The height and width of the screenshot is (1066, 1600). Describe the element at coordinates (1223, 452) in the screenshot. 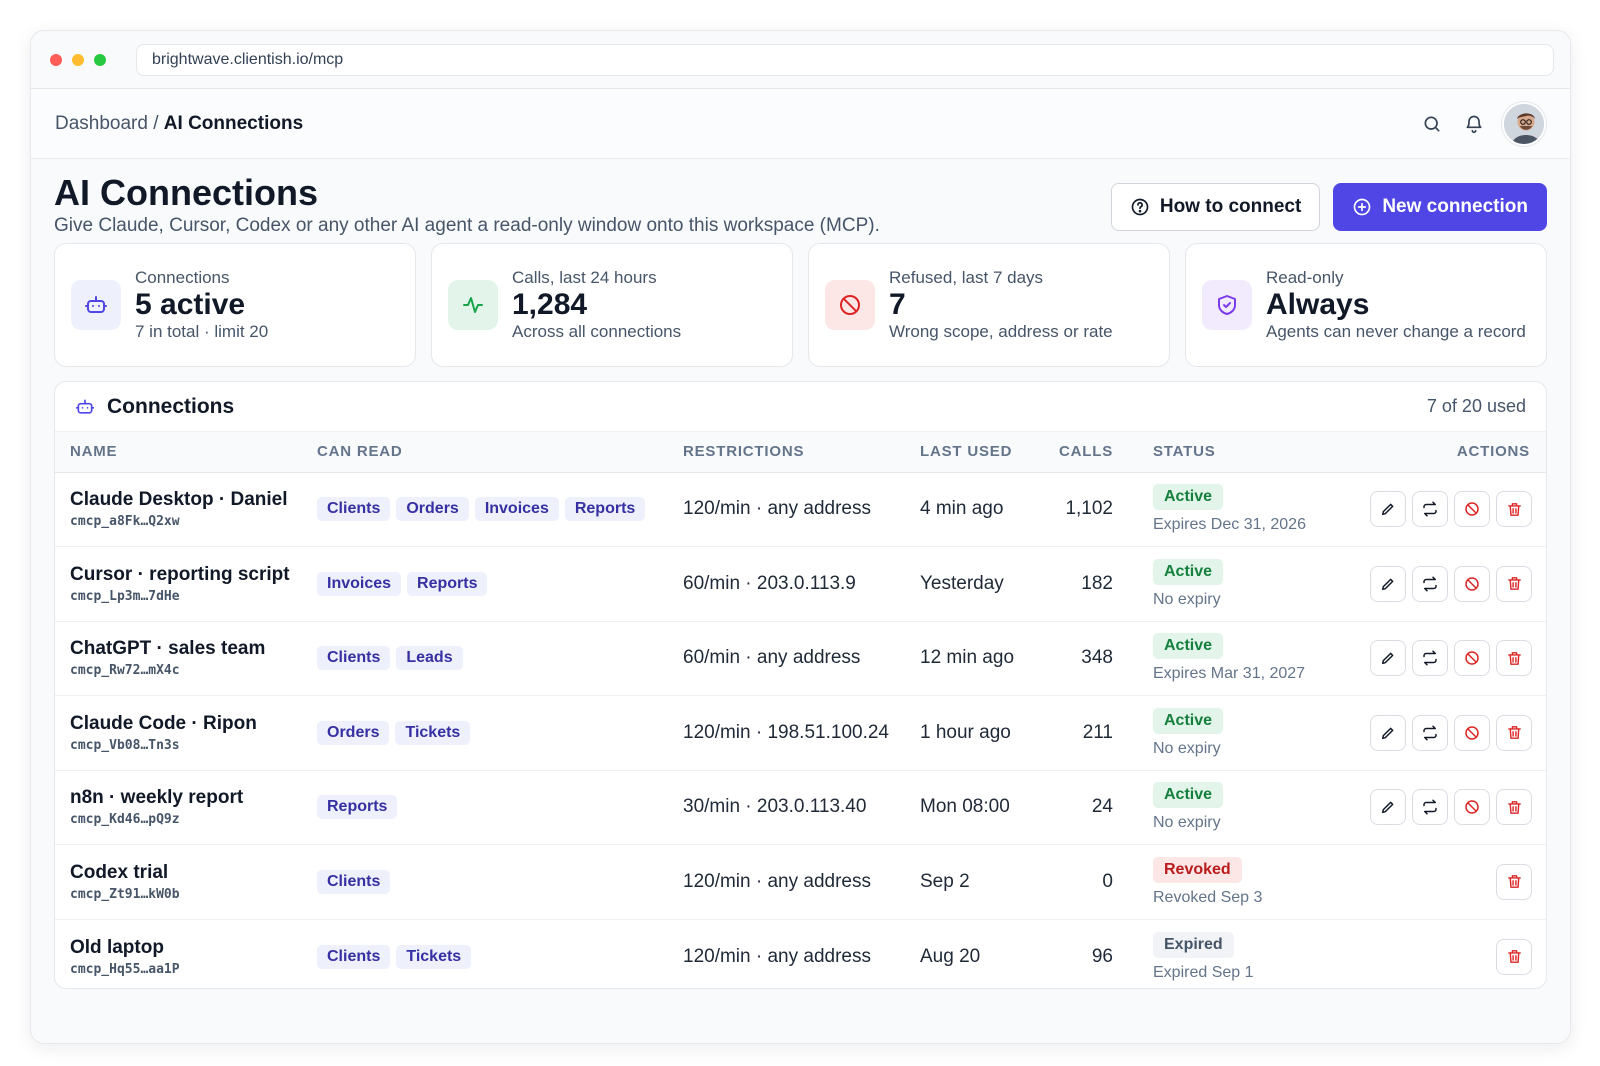

I see `col-status: STATUS` at that location.